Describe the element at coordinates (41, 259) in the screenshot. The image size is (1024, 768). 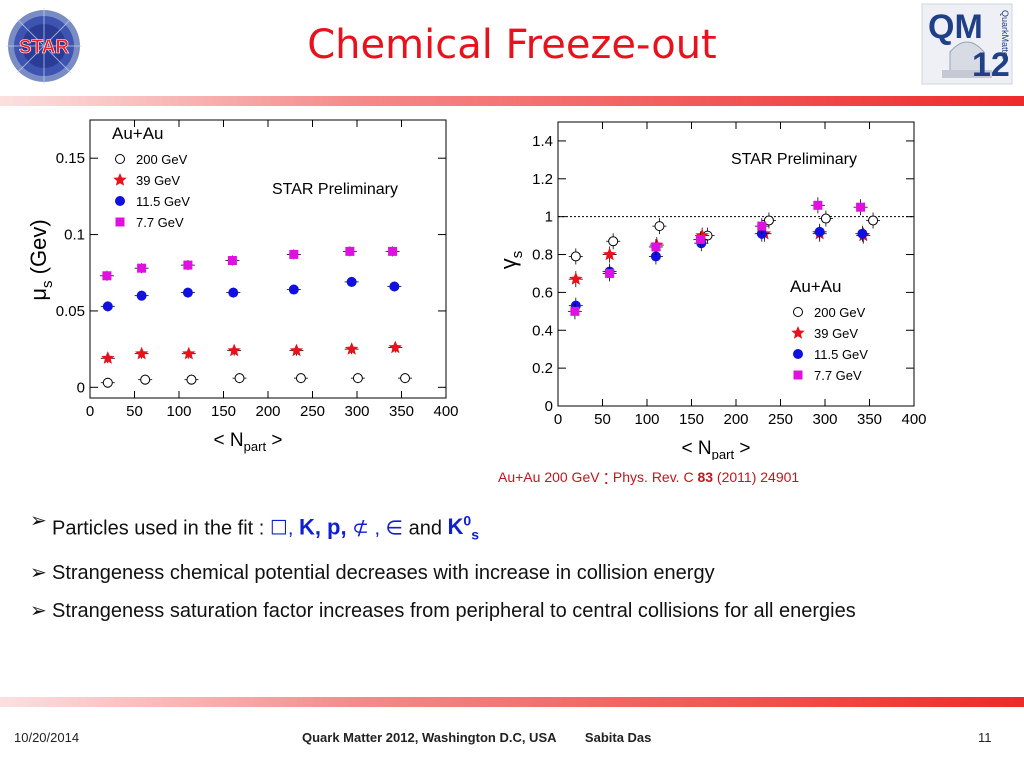
I see `y-axis-label: μs (Gev)` at that location.